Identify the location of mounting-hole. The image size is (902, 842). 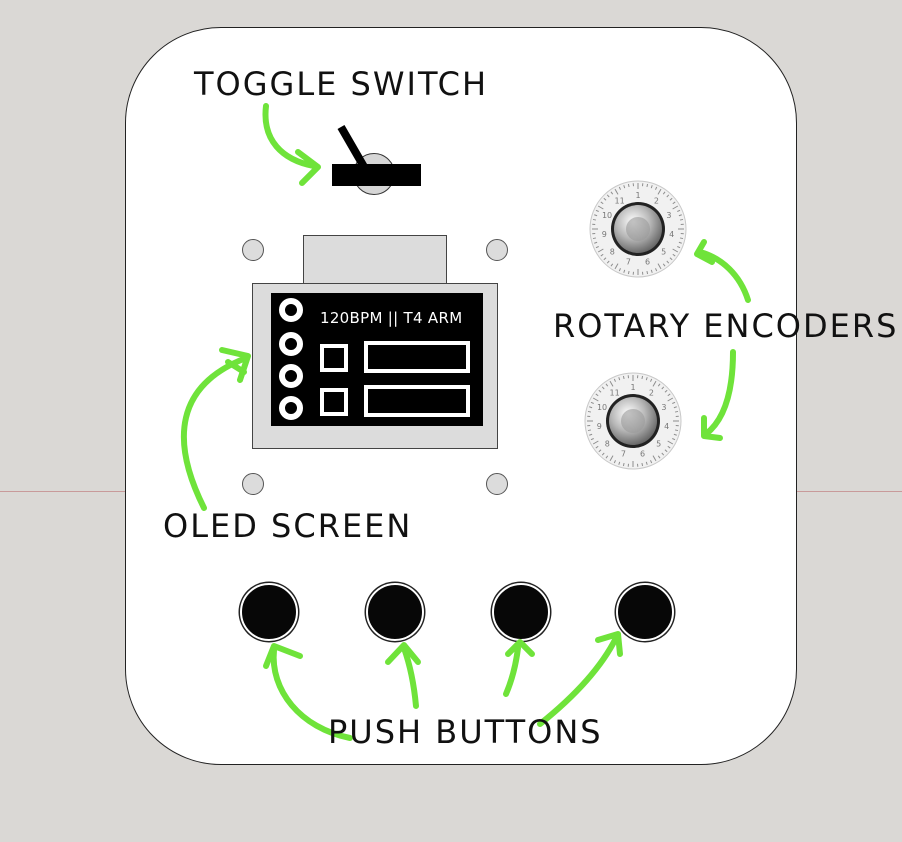
(253, 250).